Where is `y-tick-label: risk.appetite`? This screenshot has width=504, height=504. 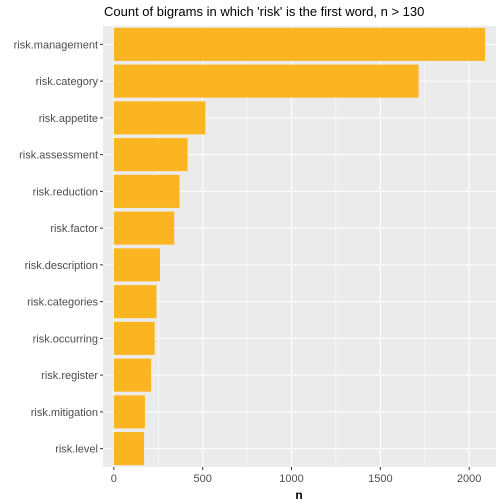
y-tick-label: risk.appetite is located at coordinates (68, 119).